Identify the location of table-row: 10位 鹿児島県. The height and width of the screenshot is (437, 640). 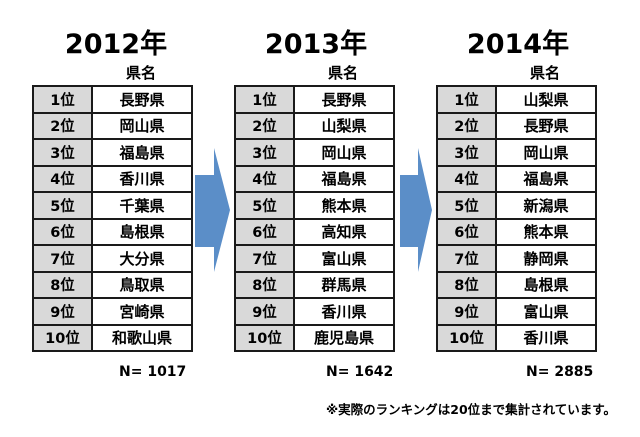
(314, 337).